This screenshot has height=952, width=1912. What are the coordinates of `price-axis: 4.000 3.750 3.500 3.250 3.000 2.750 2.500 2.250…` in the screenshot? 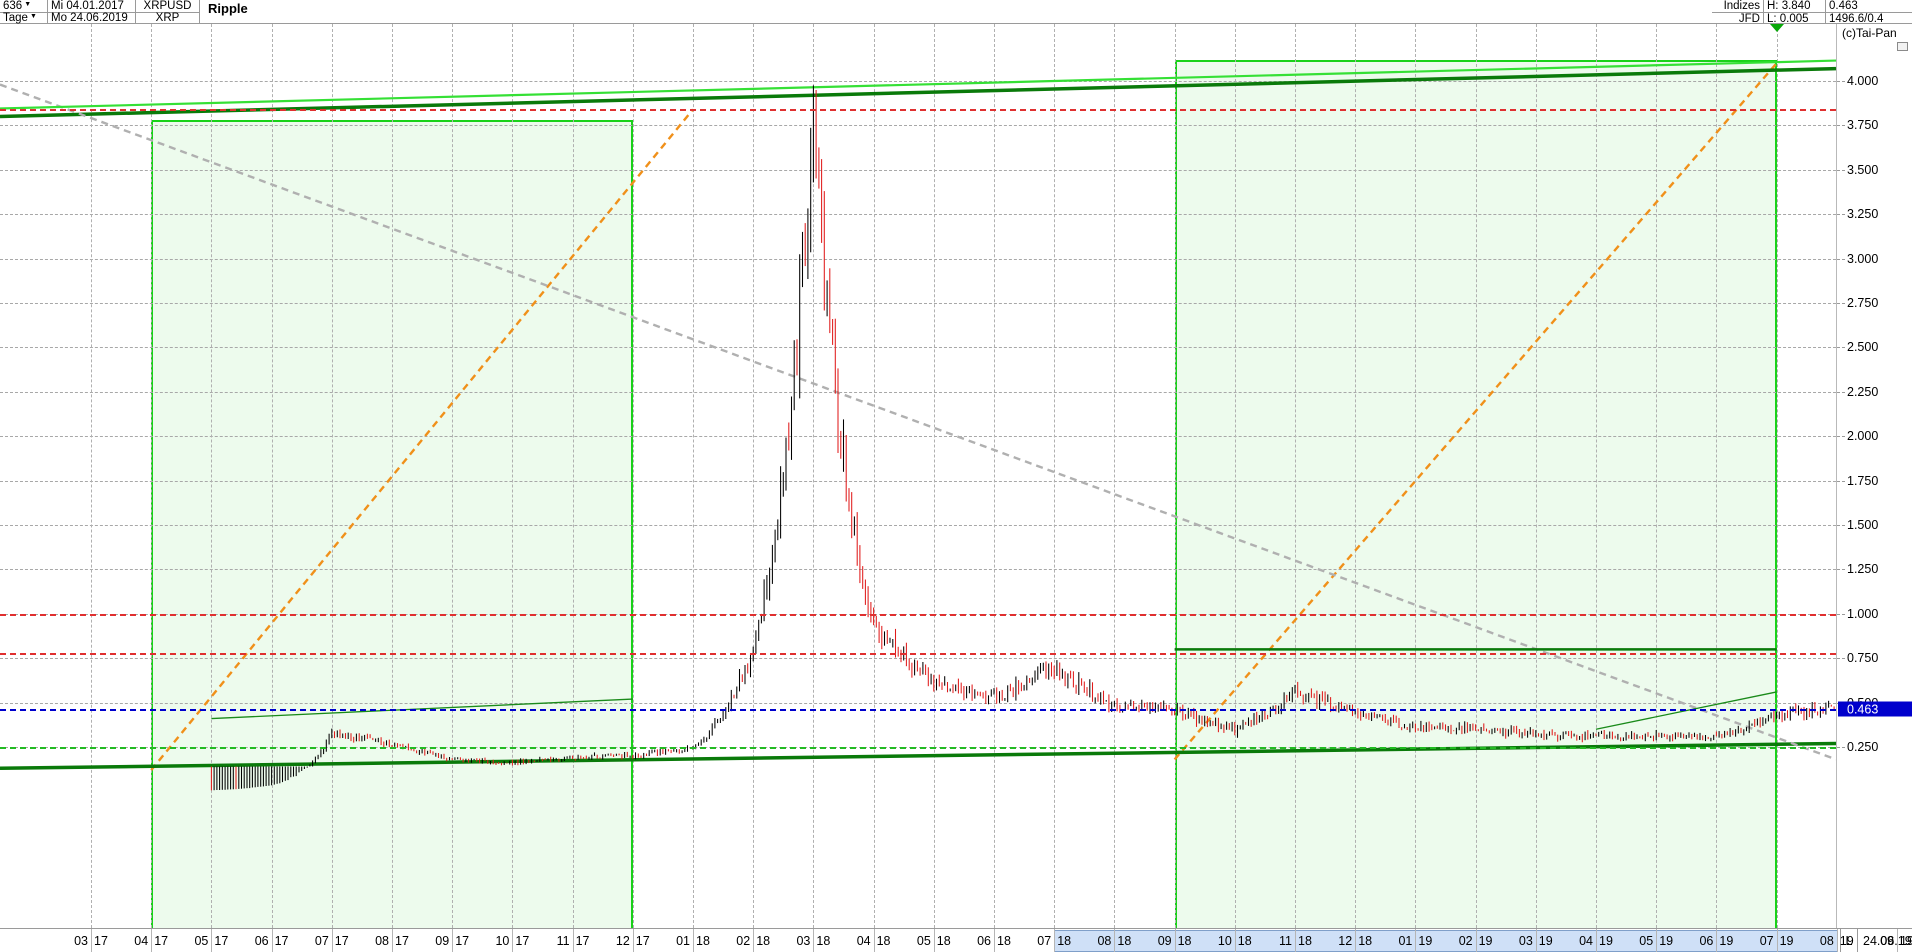 It's located at (1874, 476).